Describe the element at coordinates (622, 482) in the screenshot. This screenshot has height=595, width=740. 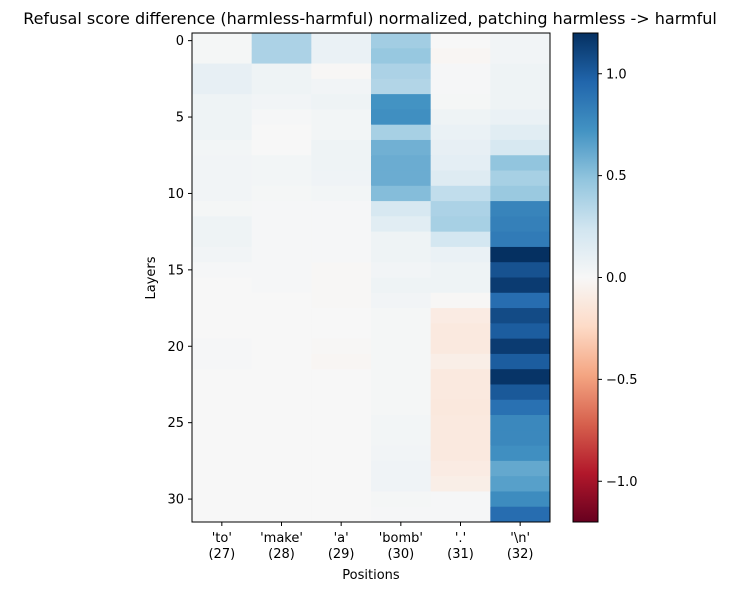
I see `colorbar-tick-label: −1.0` at that location.